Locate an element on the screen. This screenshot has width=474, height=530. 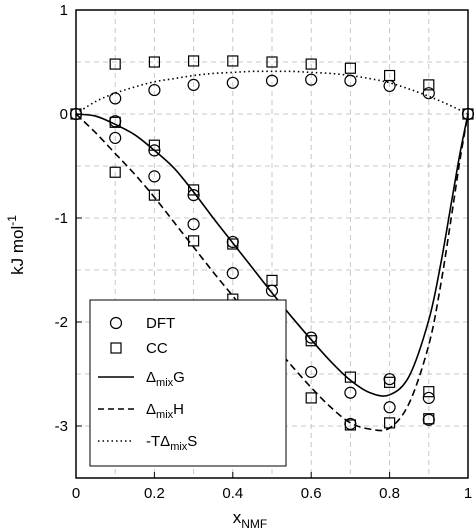
x-tick-label: 0.8 is located at coordinates (389, 493).